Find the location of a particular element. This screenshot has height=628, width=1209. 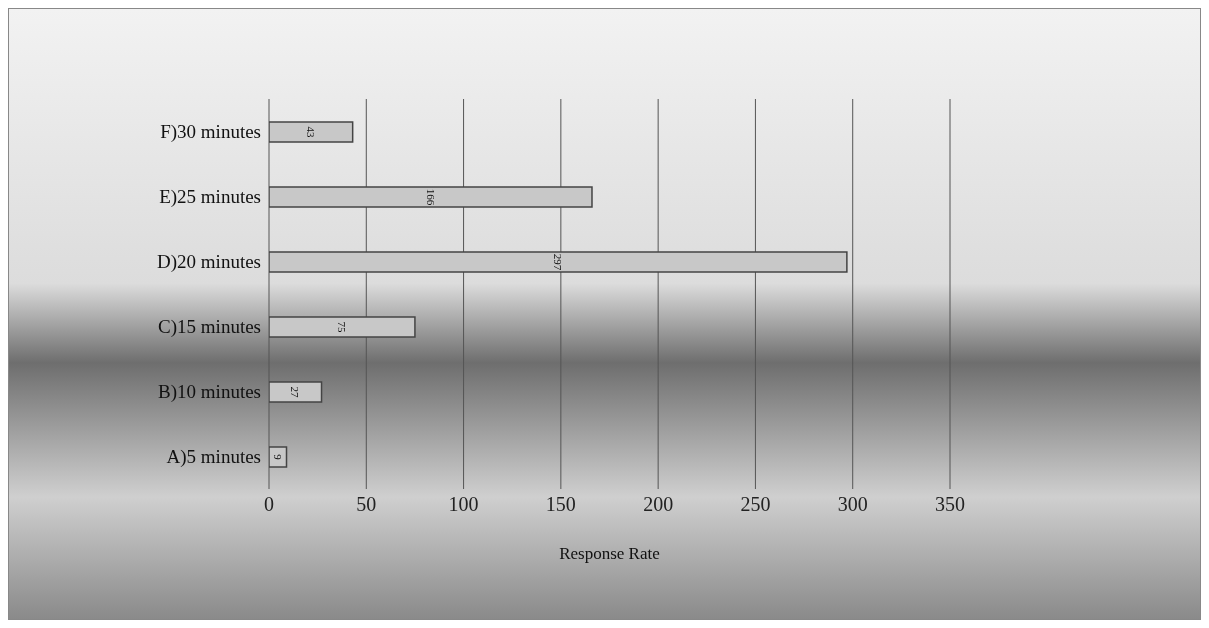

data-label: 166 is located at coordinates (430, 197).